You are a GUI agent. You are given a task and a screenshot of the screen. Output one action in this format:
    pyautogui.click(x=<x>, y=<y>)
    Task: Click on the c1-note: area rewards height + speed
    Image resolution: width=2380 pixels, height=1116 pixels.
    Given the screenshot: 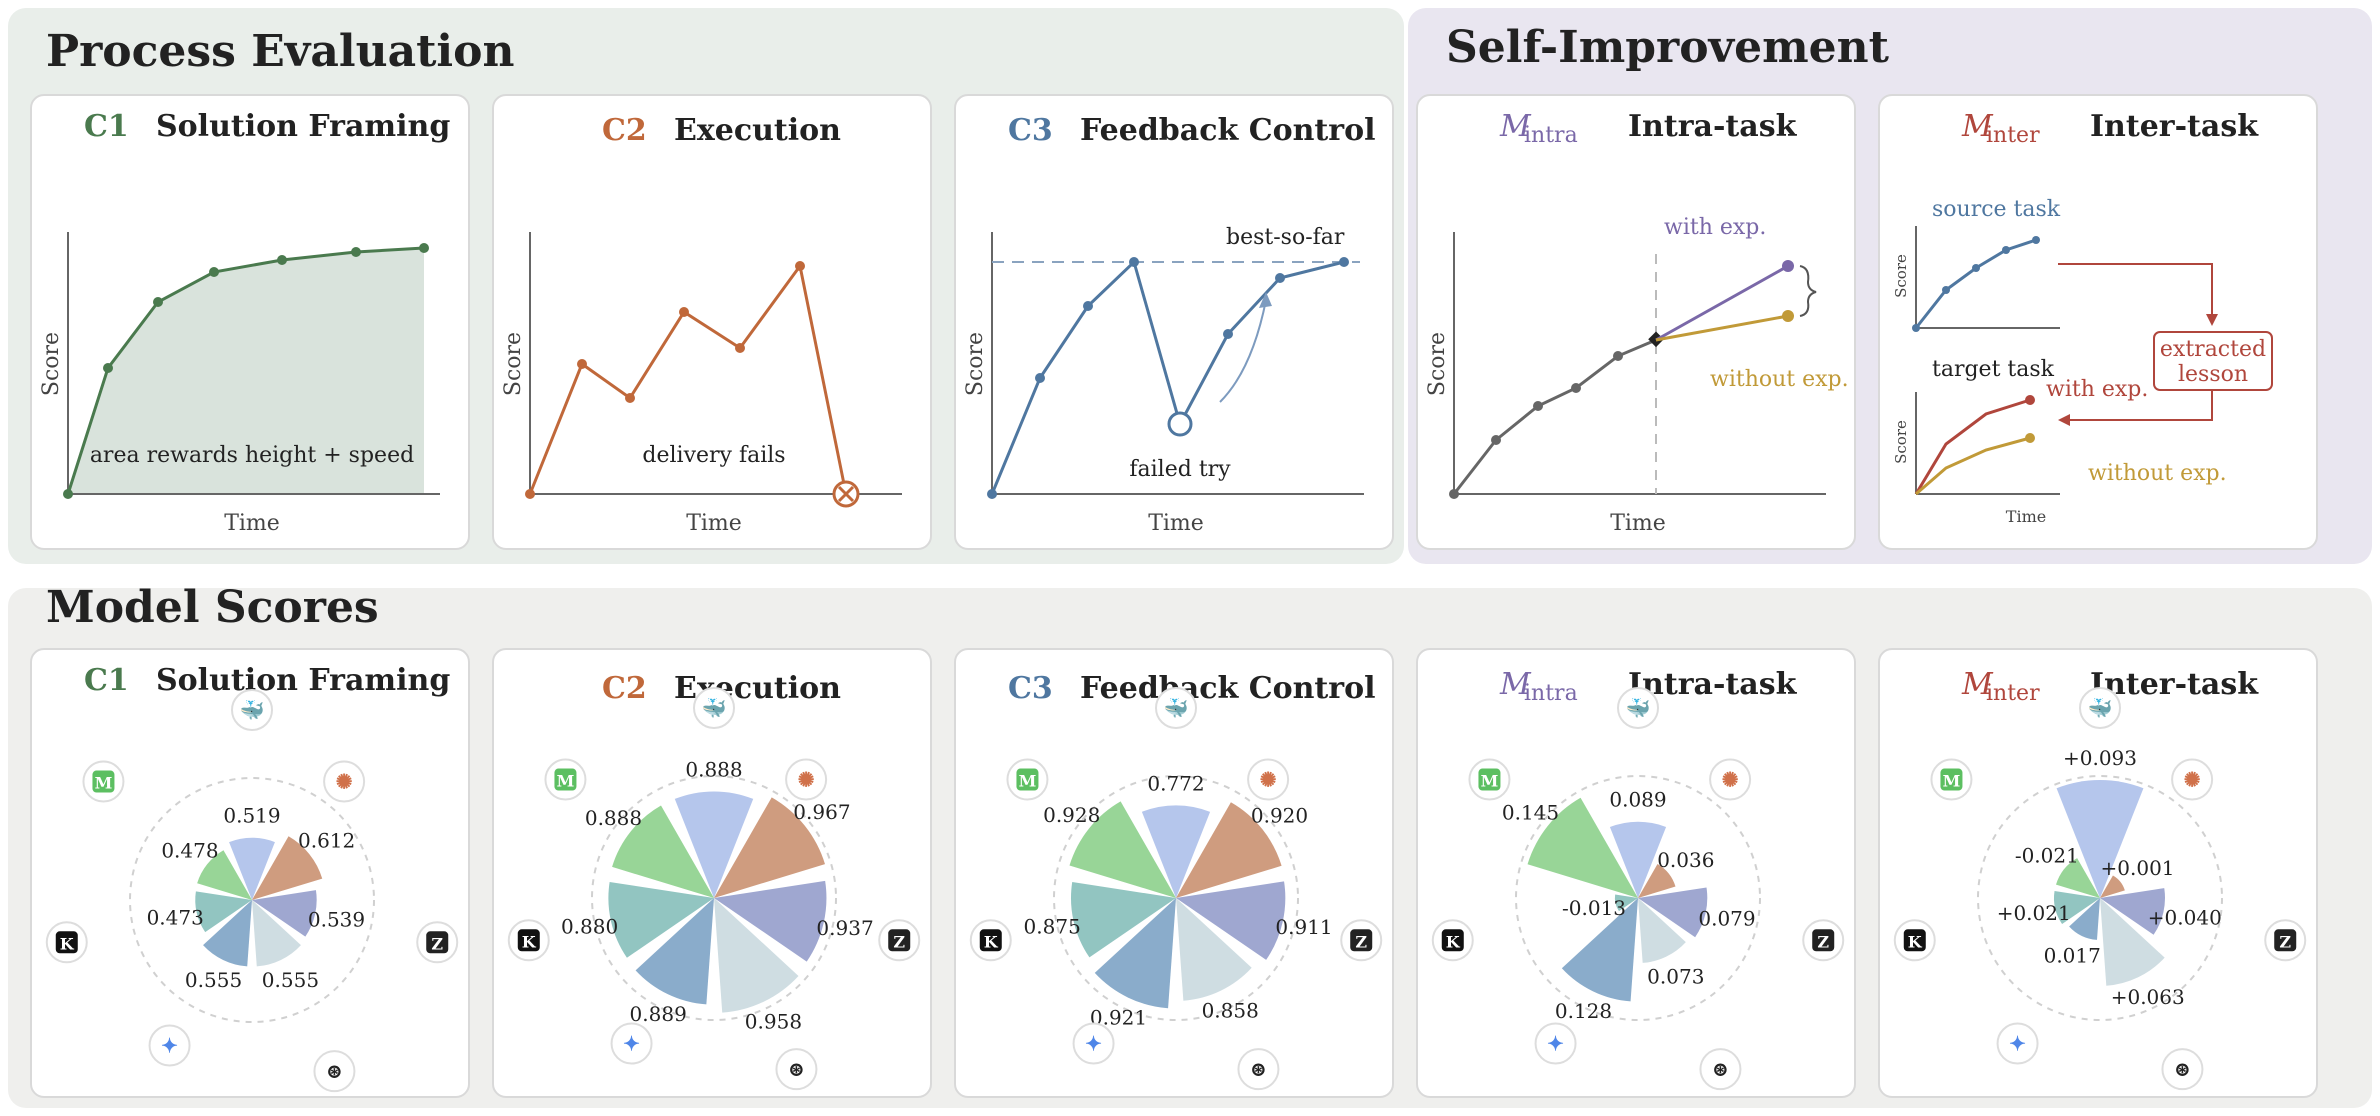 What is the action you would take?
    pyautogui.click(x=252, y=455)
    